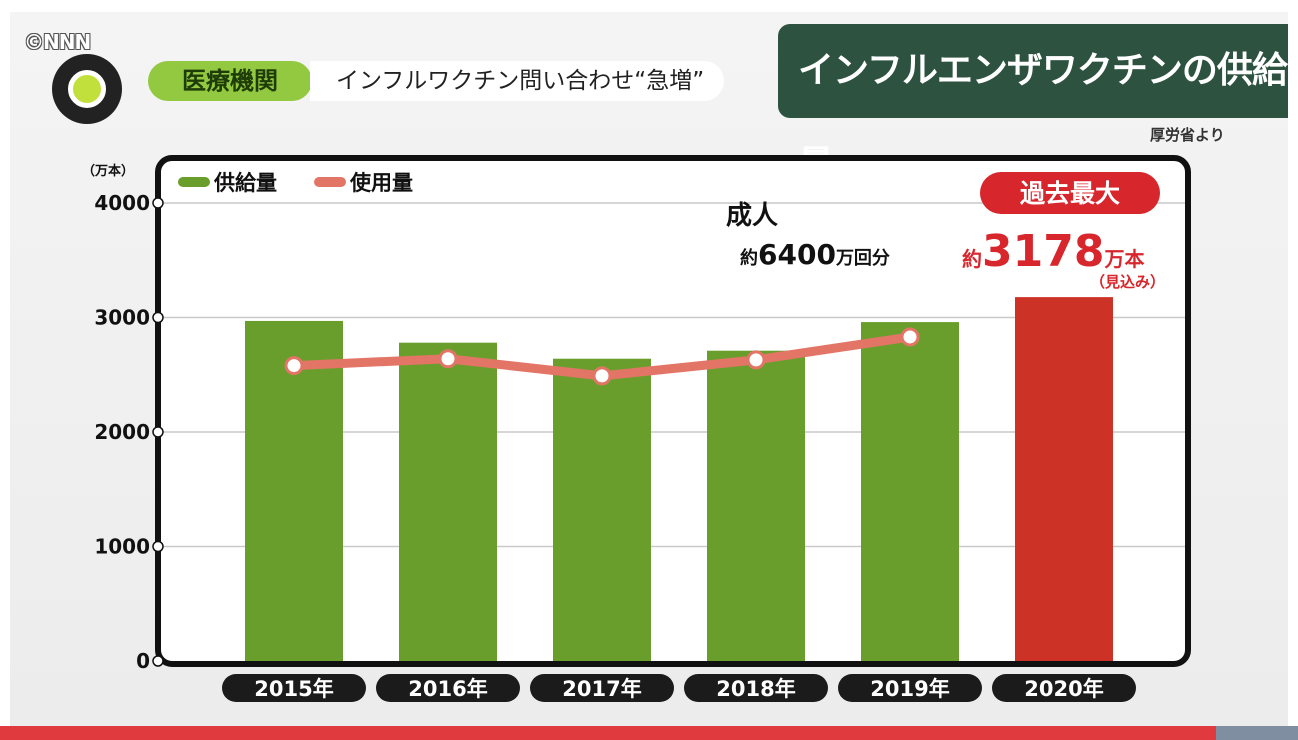 Image resolution: width=1298 pixels, height=740 pixels. I want to click on broadcaster-logo, so click(87, 89).